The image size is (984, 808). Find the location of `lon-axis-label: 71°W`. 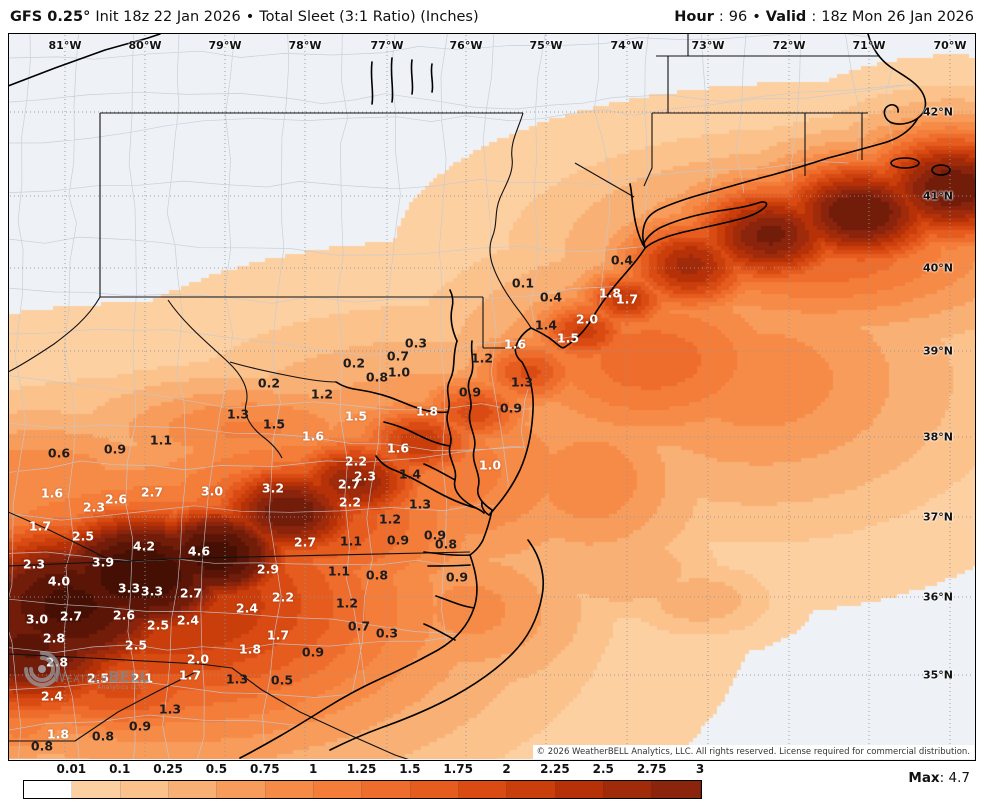

lon-axis-label: 71°W is located at coordinates (869, 45).